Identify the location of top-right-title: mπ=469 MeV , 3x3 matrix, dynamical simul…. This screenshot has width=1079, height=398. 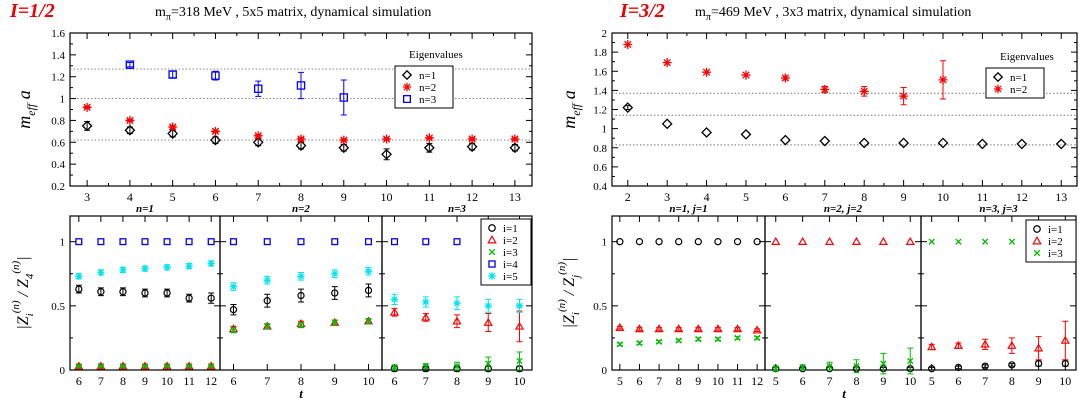
(833, 14).